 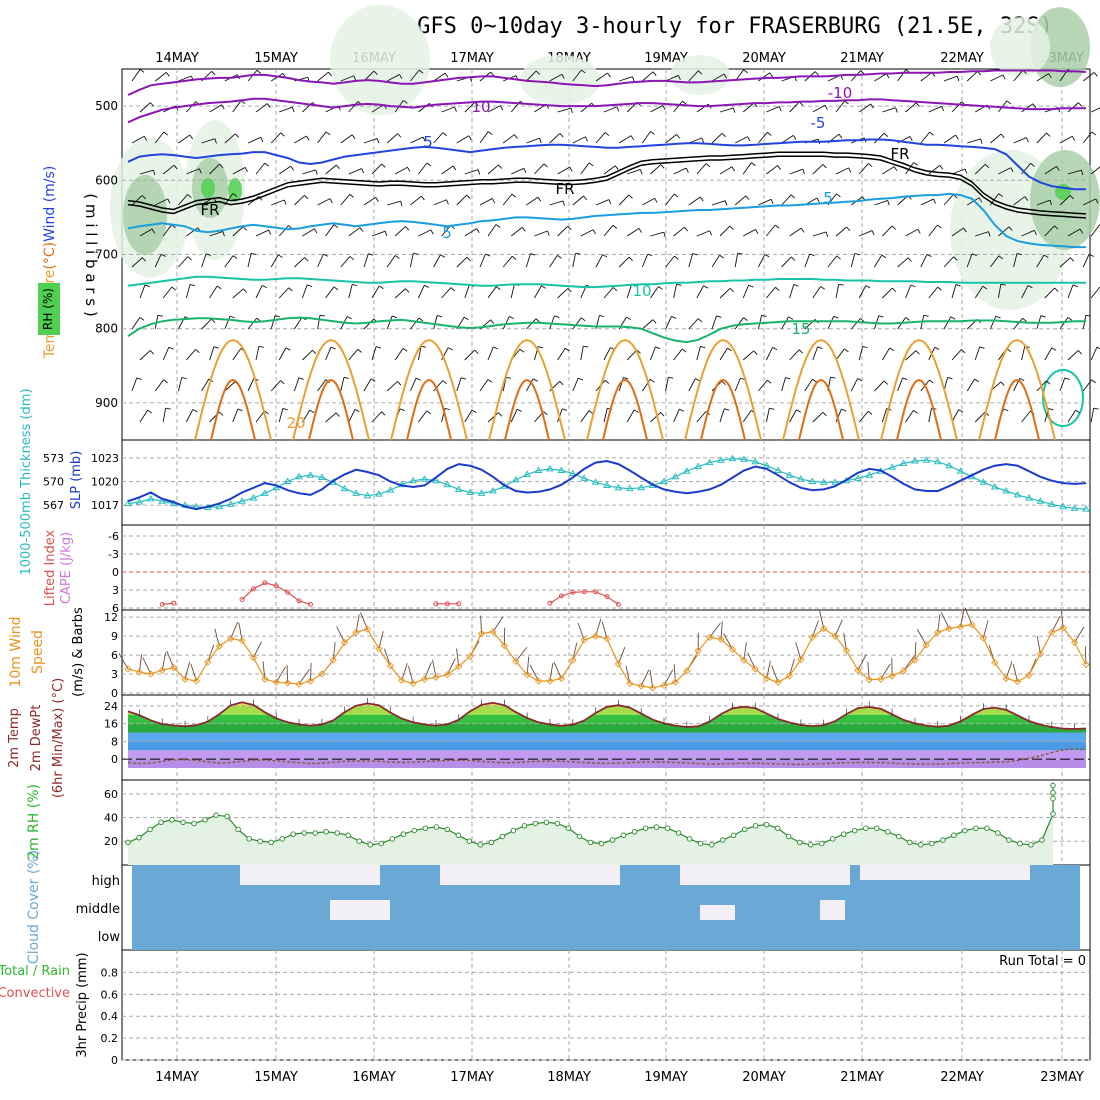 I want to click on lifted-index-label: Lifted Index, so click(x=50, y=567).